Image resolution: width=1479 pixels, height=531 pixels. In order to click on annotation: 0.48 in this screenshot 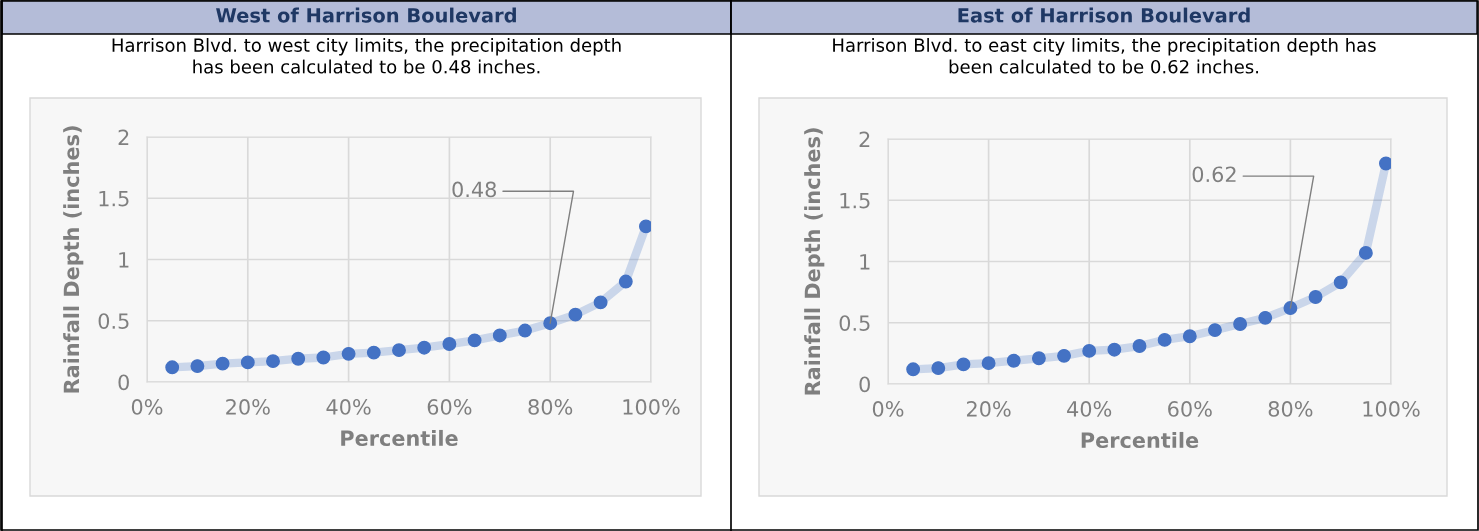, I will do `click(474, 189)`.